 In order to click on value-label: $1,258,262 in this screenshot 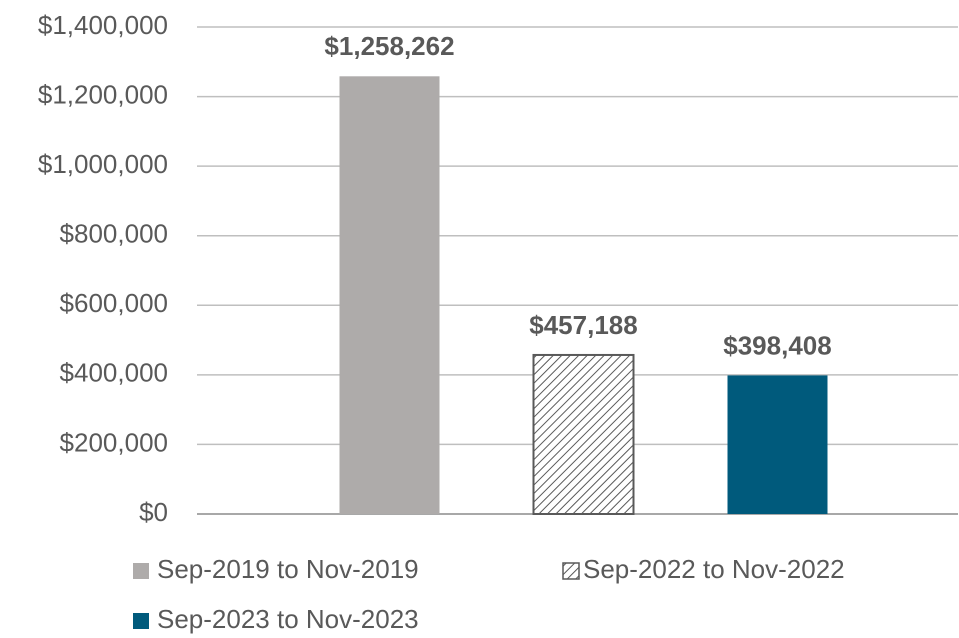, I will do `click(389, 46)`.